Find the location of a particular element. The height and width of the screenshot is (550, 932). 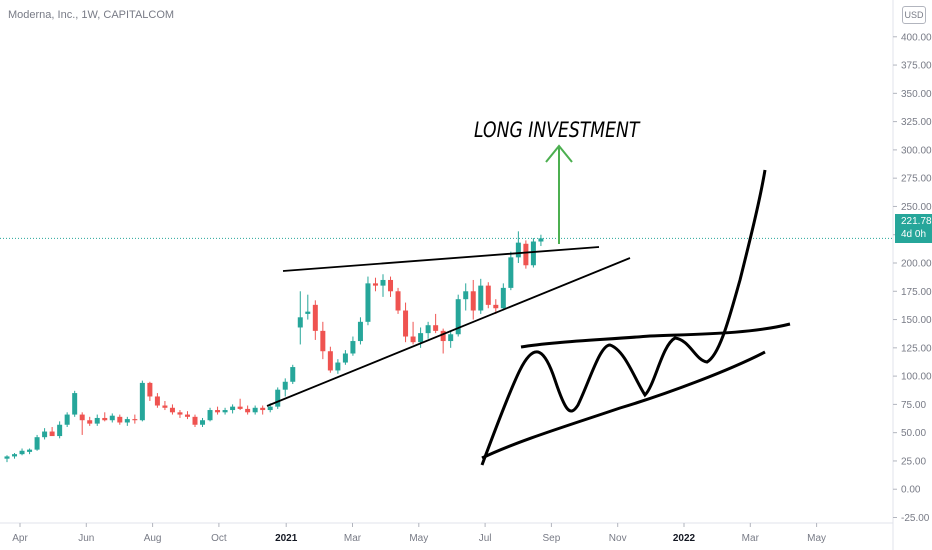

y-tick-label: 375.00 is located at coordinates (916, 66).